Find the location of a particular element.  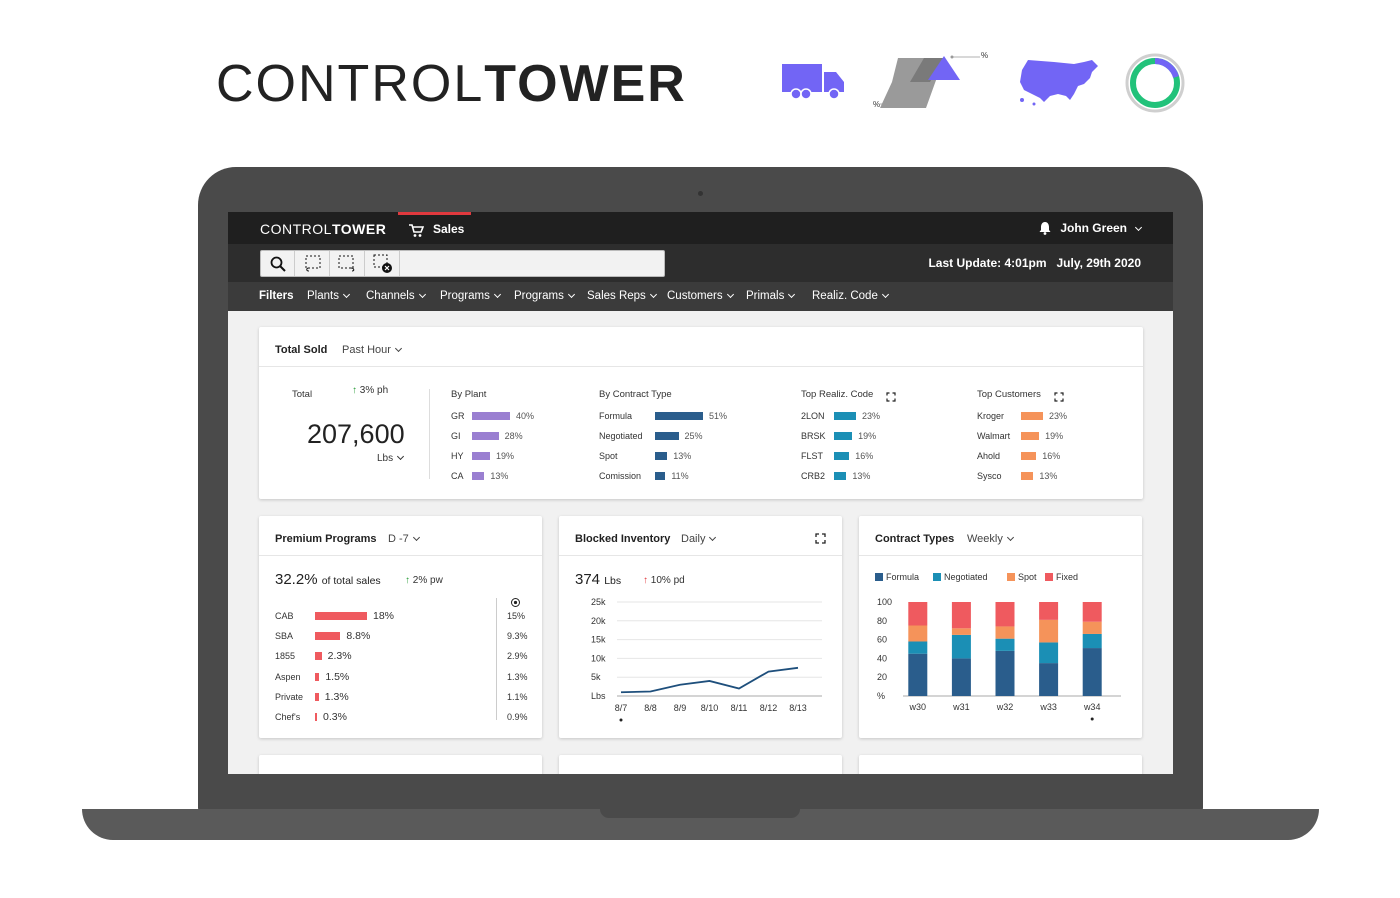

filter-plants: Plants is located at coordinates (329, 296).